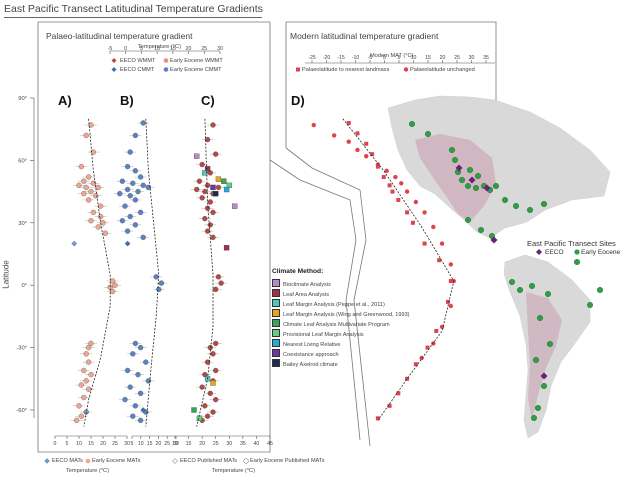  Describe the element at coordinates (67, 461) in the screenshot. I see `legend-eeco-mats: EECO MATs` at that location.